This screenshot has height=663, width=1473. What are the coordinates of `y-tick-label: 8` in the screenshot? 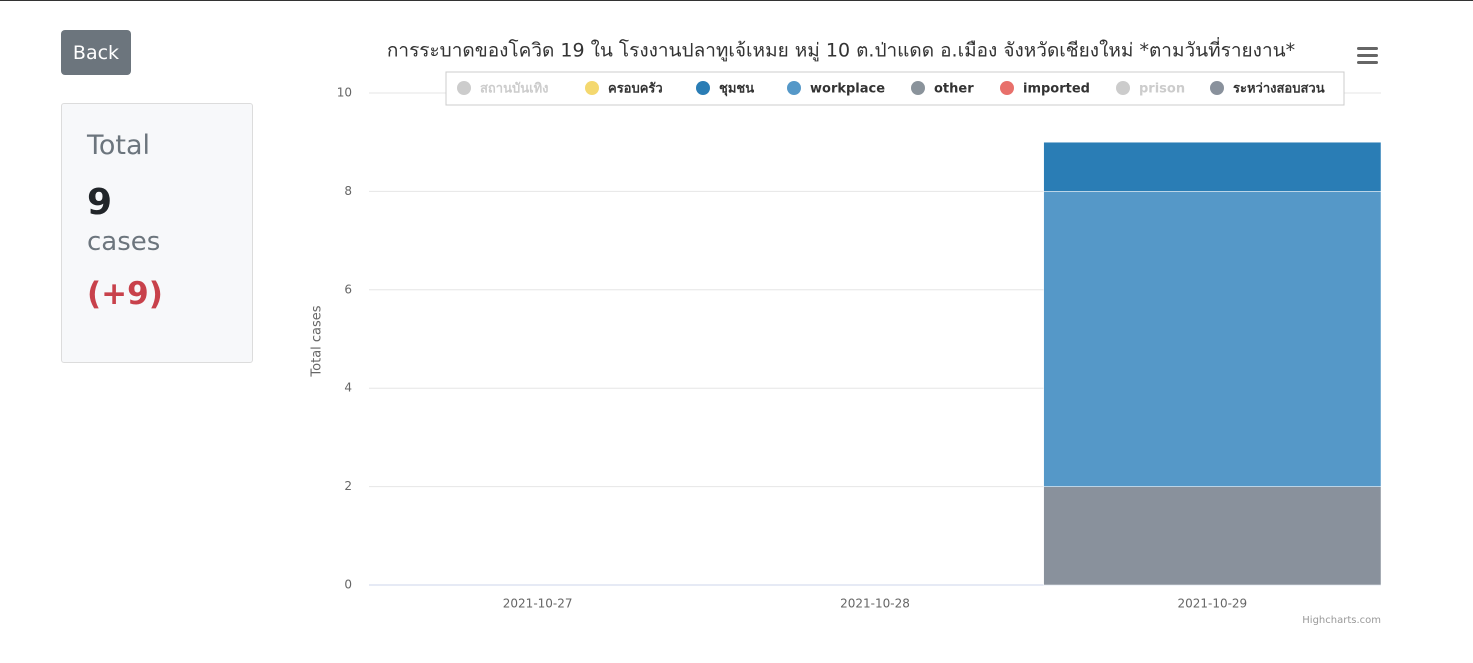 It's located at (348, 191).